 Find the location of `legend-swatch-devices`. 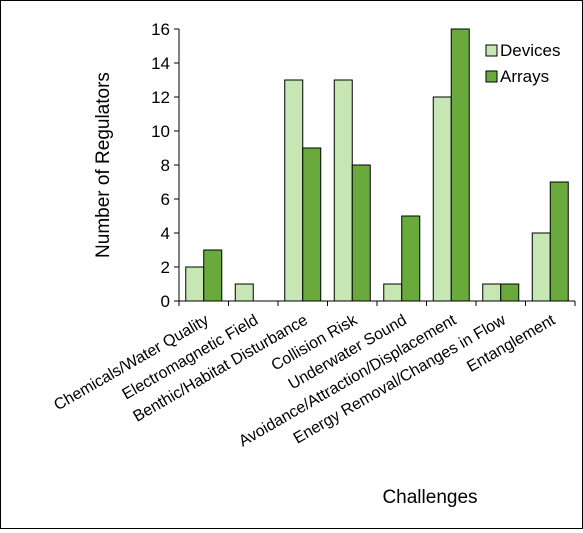

legend-swatch-devices is located at coordinates (491, 50).